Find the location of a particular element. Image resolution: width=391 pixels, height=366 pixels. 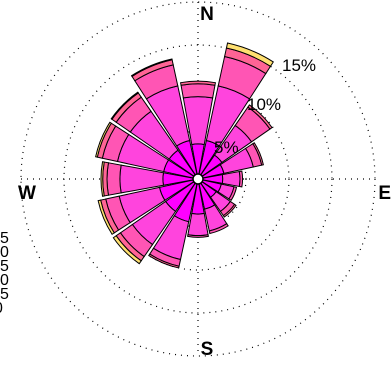

sector-247.5-band-4 is located at coordinates (106, 217).